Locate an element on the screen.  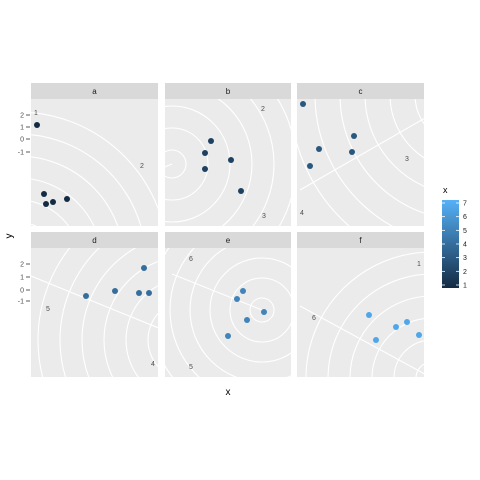
facet-strip-label: e is located at coordinates (228, 240).